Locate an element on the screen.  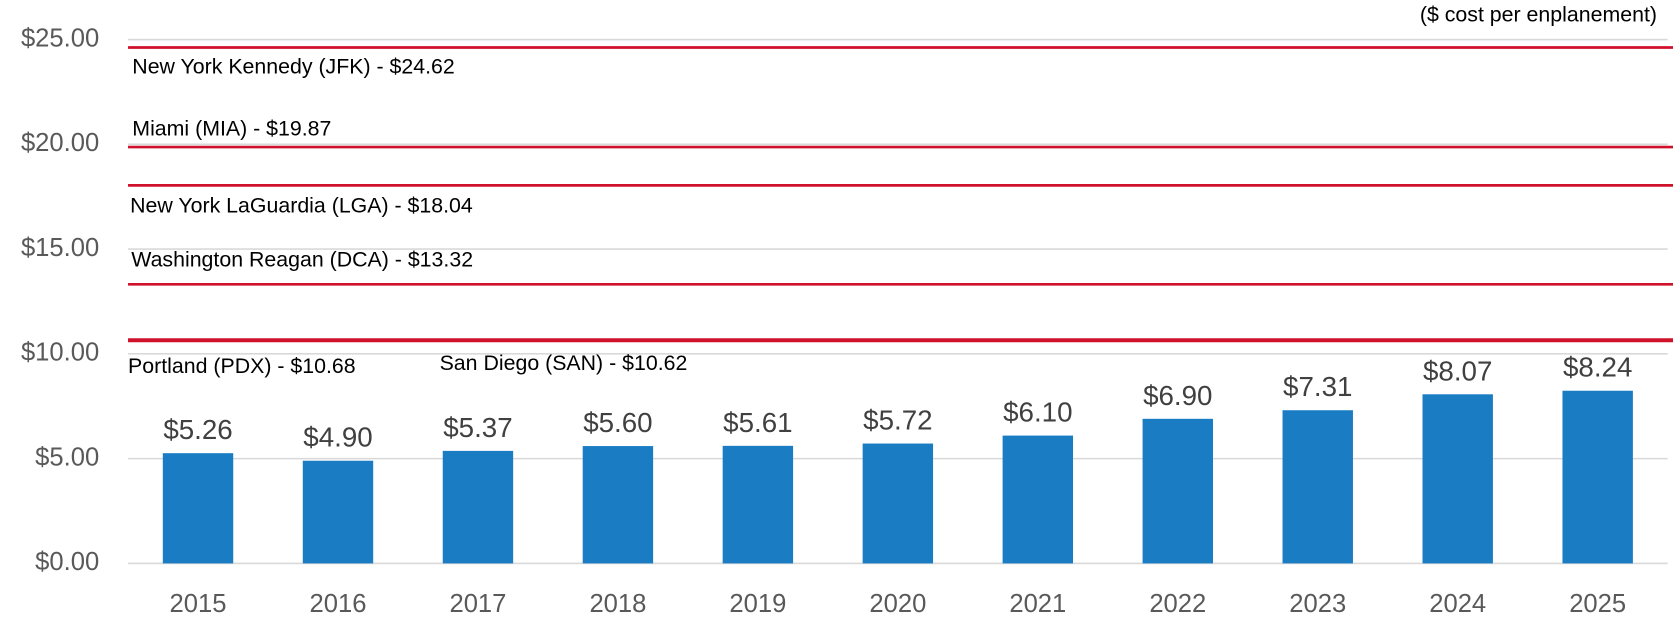
value-label: $5.60 is located at coordinates (617, 422).